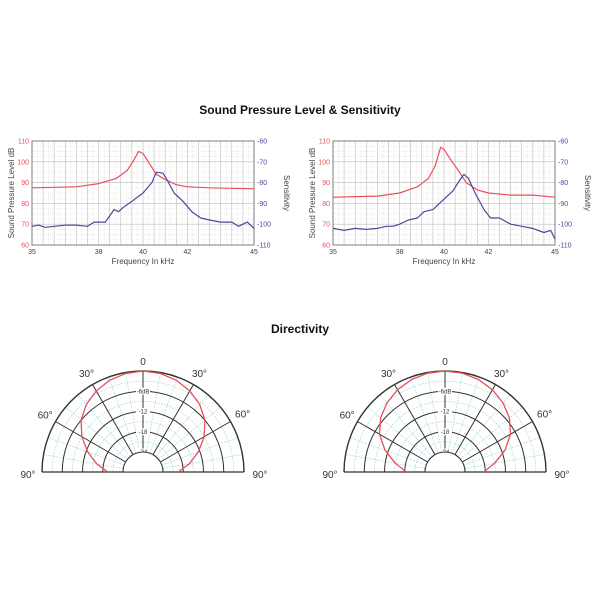  I want to click on directivity-title: Directivity, so click(300, 329).